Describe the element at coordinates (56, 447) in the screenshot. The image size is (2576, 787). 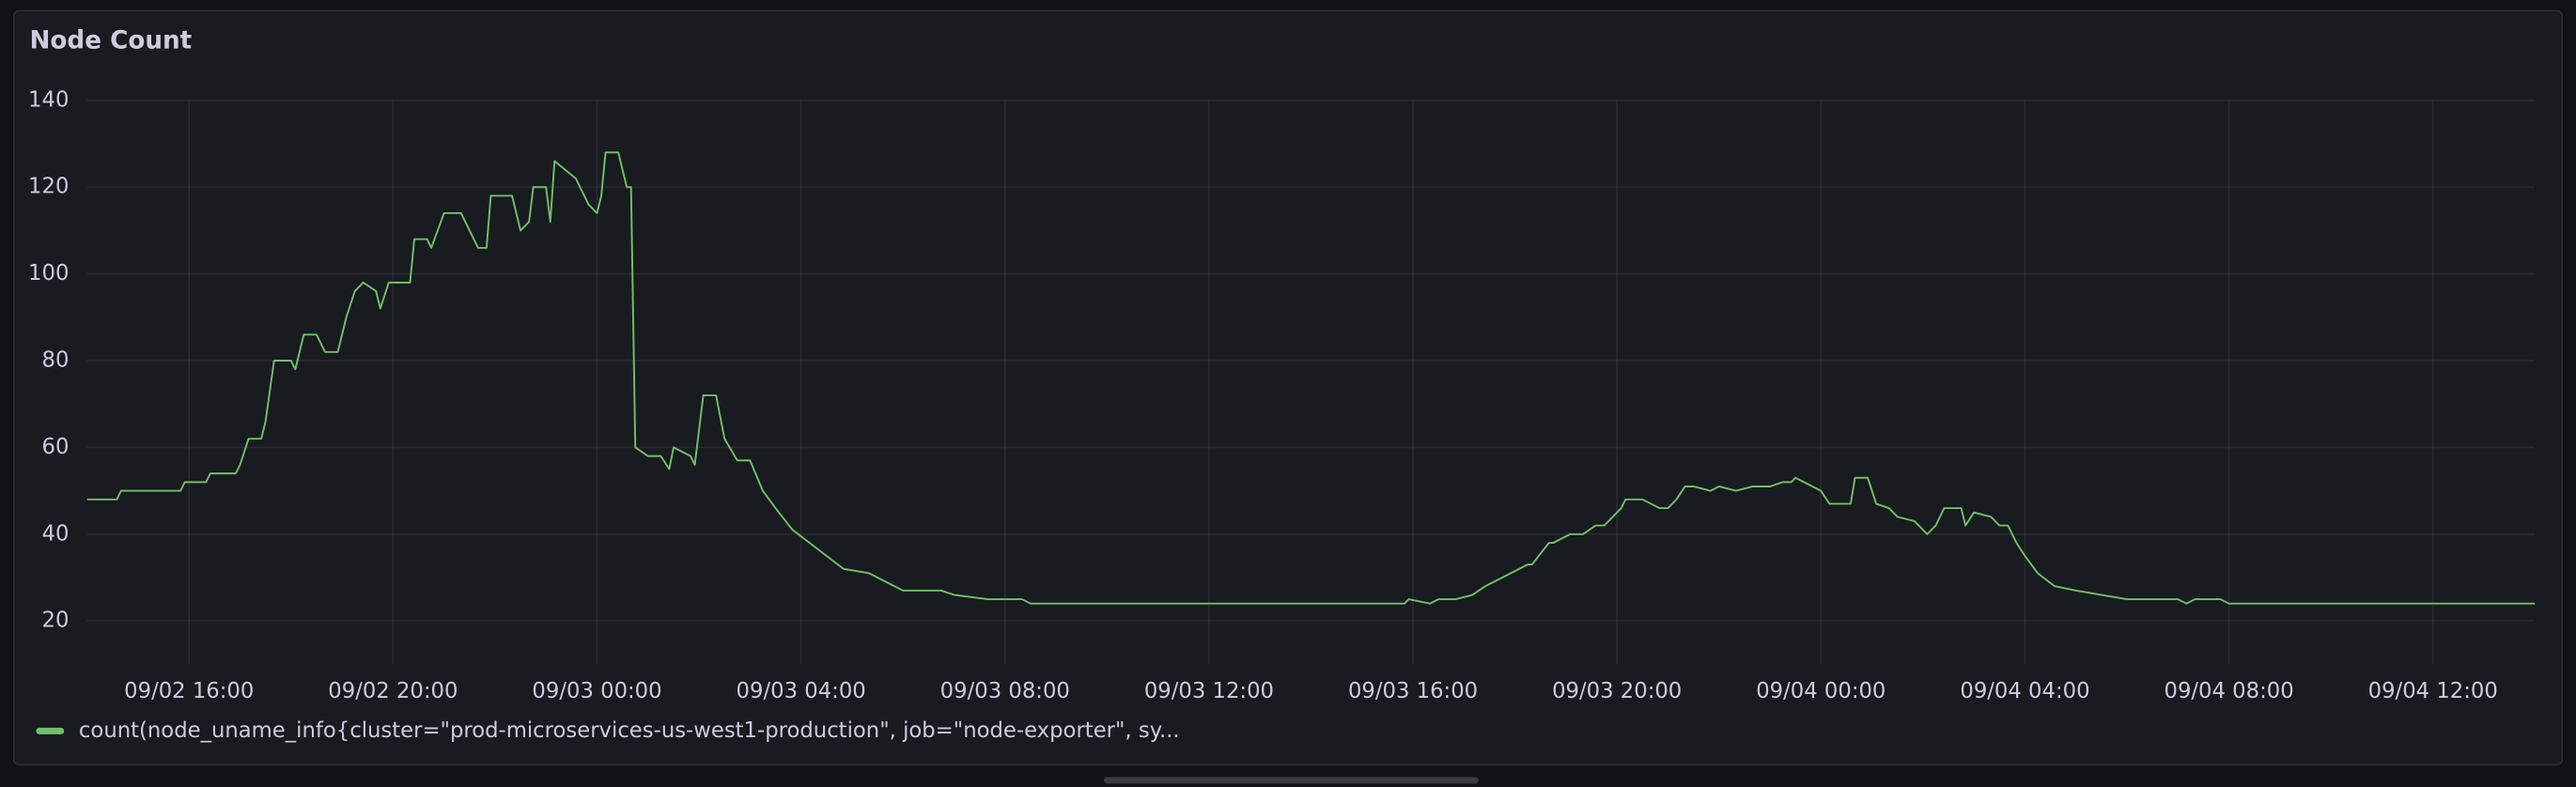
I see `y-tick-label: 60` at that location.